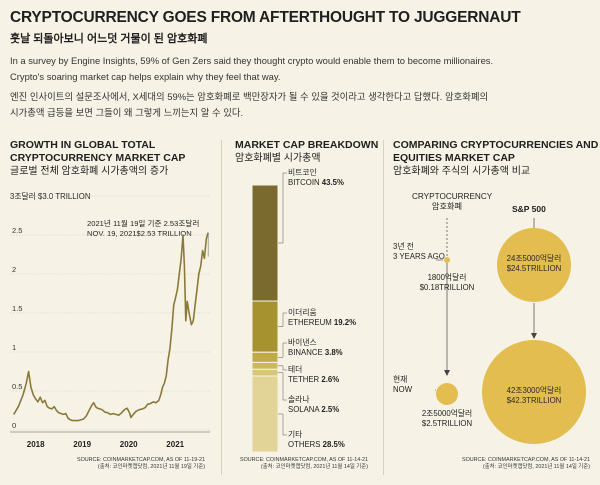 The image size is (600, 485). I want to click on growth-title-kr: 글로벌 전체 암호화폐 시가총액의 증가, so click(89, 171).